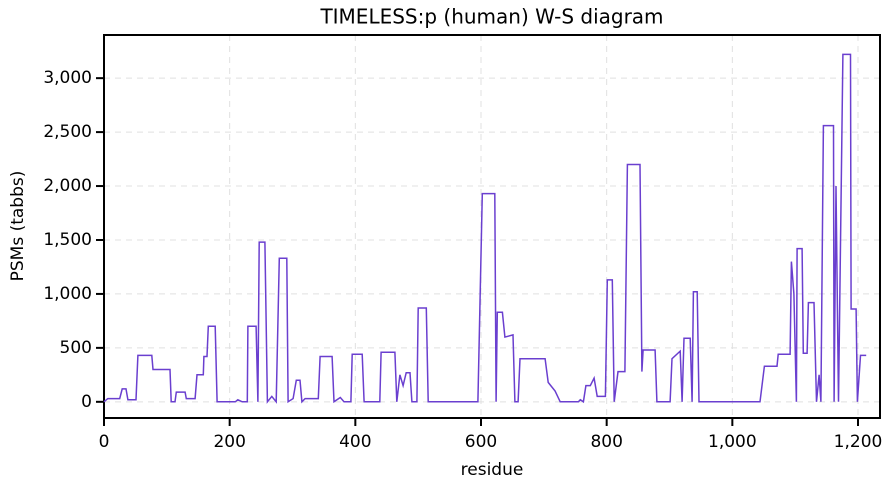  What do you see at coordinates (67, 186) in the screenshot?
I see `y-tick-label: 2,000` at bounding box center [67, 186].